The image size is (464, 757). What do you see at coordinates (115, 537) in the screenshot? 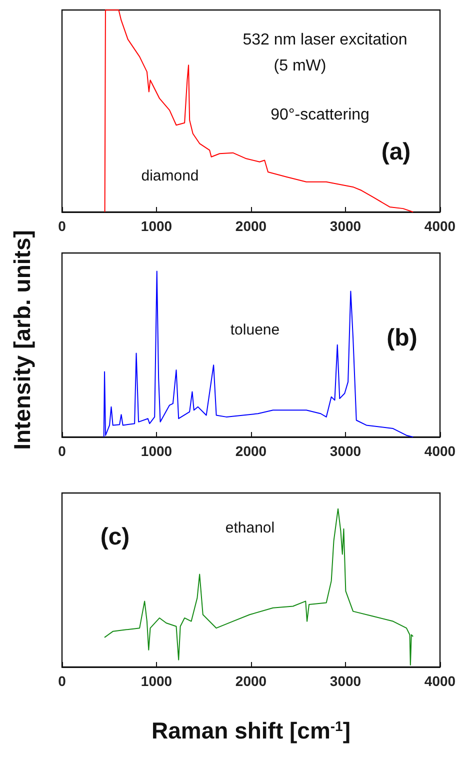
I see `annotation: (c)` at bounding box center [115, 537].